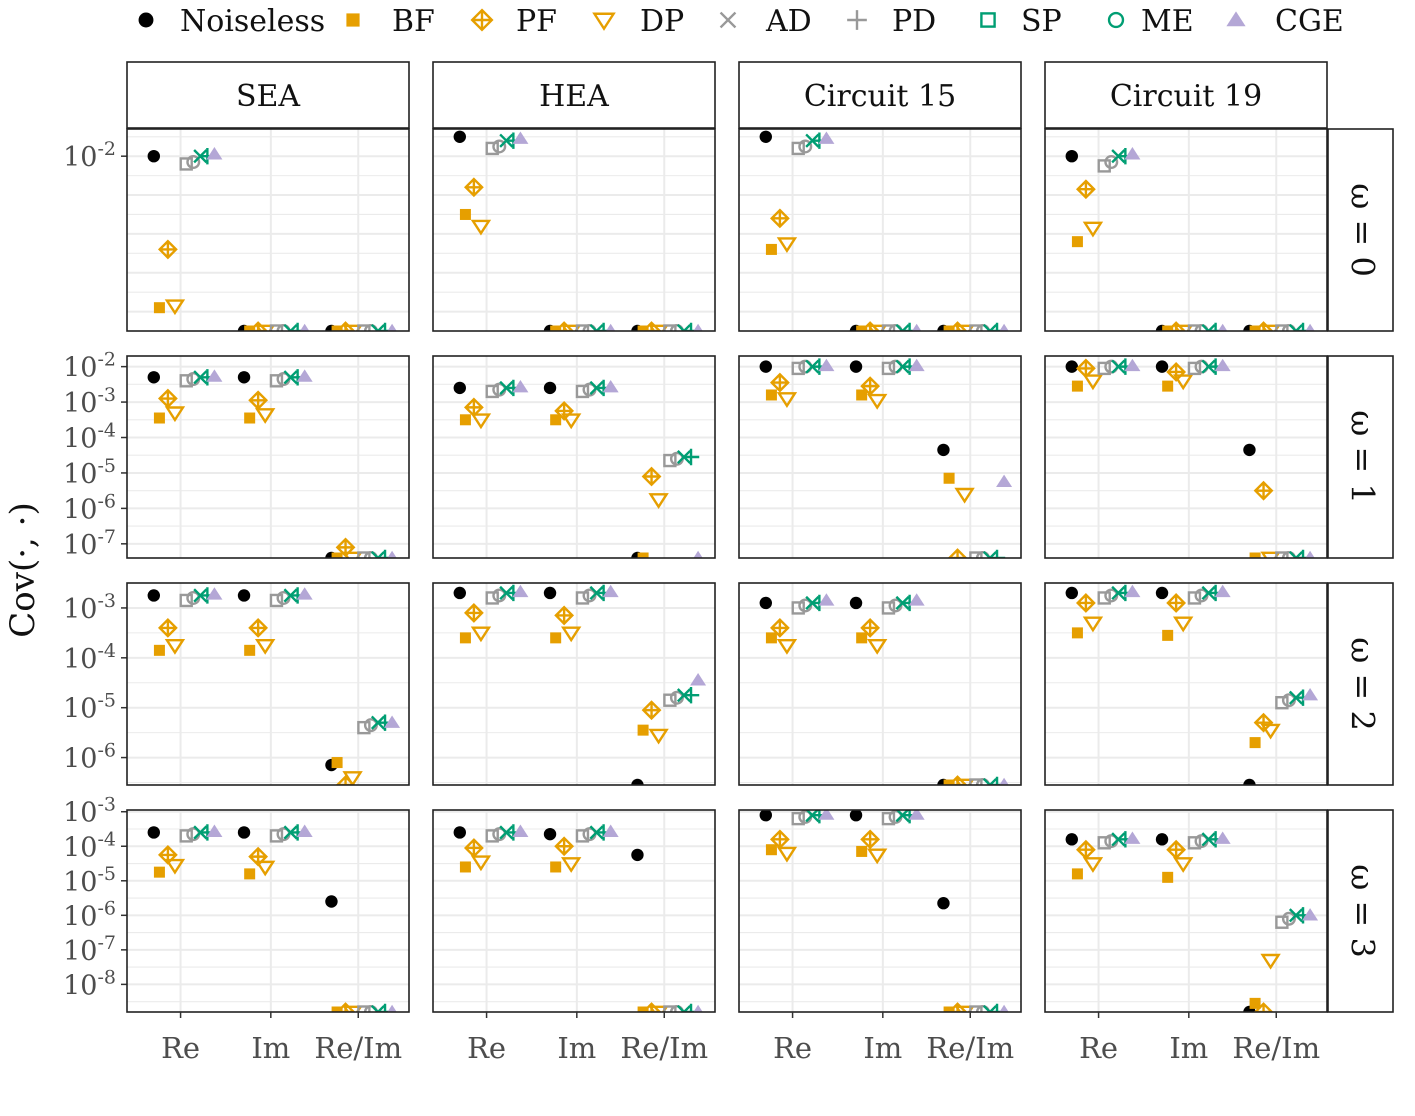  I want to click on legend-marker-pd-icon, so click(857, 20).